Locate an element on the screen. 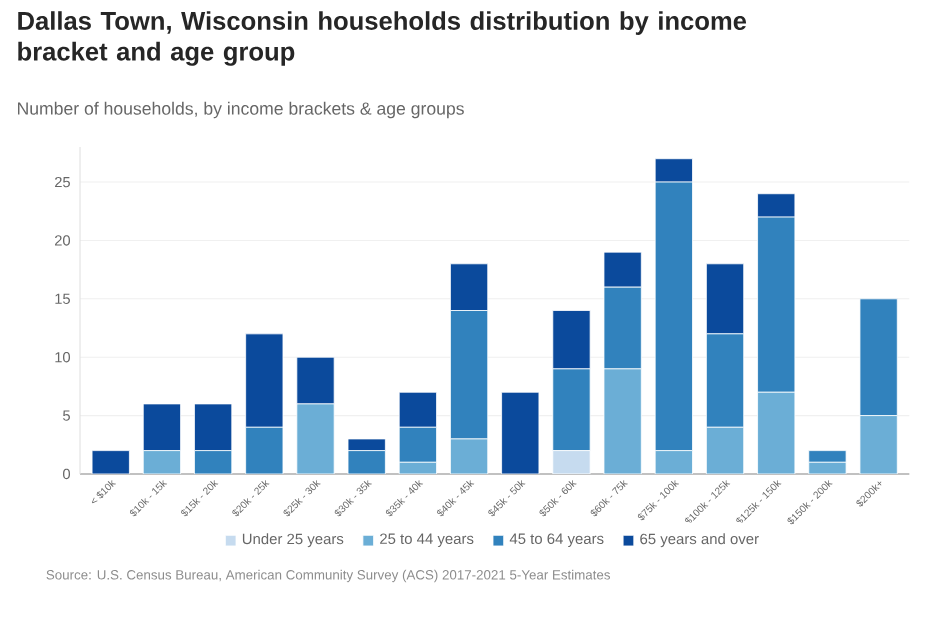 Image resolution: width=948 pixels, height=632 pixels. chart-subtitle: Number of households, by income brackets & age groups is located at coordinates (241, 110).